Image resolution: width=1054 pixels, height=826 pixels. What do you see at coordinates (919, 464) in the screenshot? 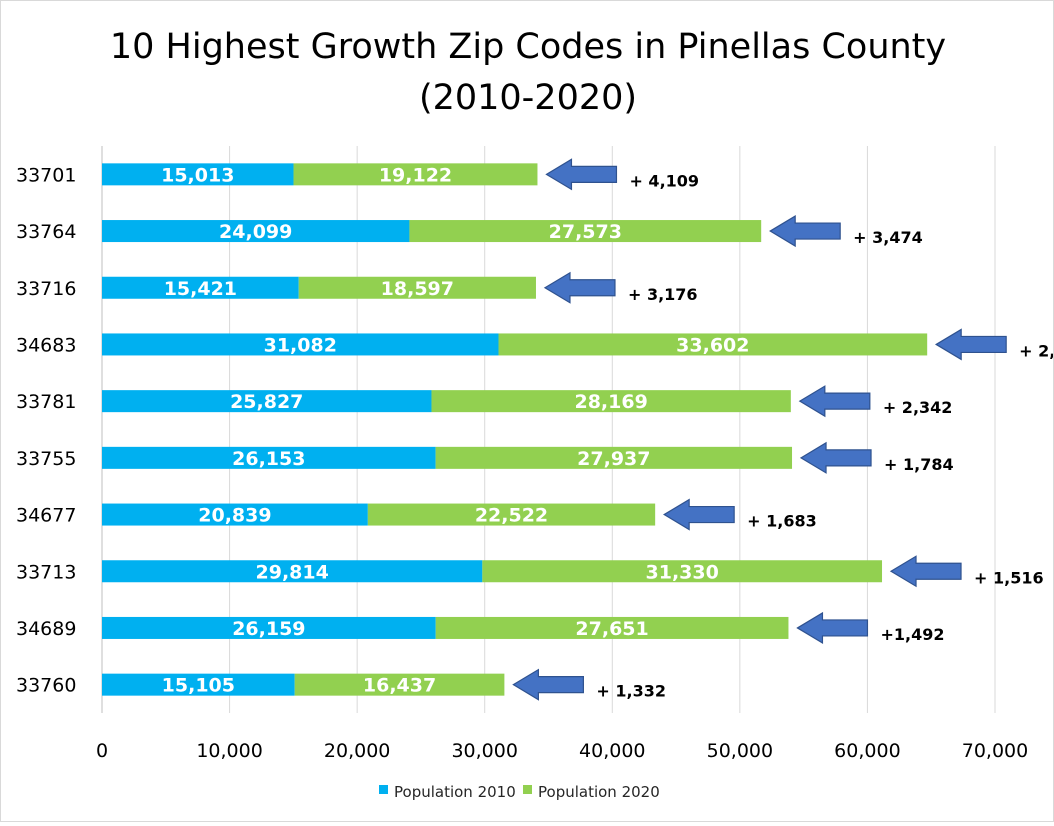
I see `growth-annotation: + 1,784` at bounding box center [919, 464].